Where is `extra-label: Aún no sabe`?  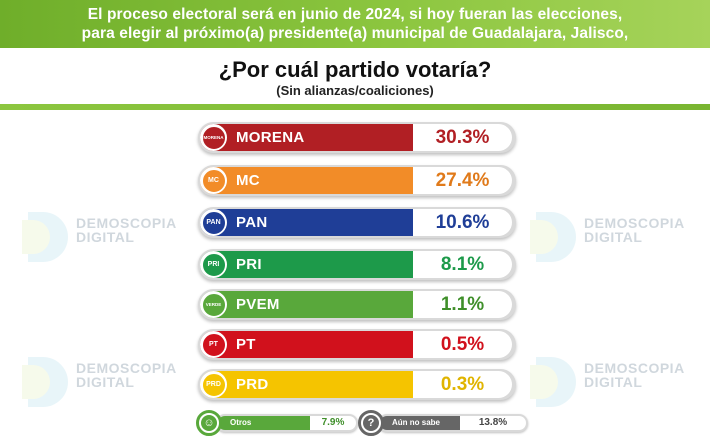
extra-label: Aún no sabe is located at coordinates (420, 423).